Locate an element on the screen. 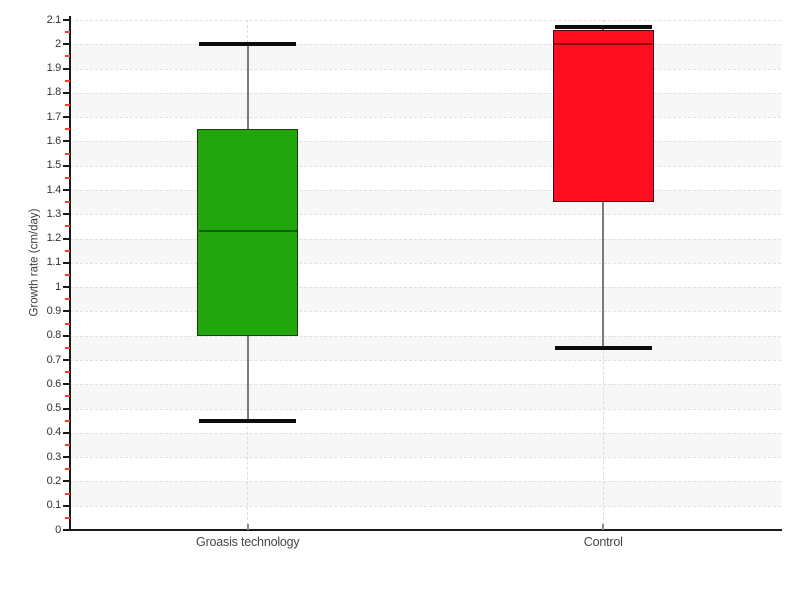  x-axis-line is located at coordinates (425, 530).